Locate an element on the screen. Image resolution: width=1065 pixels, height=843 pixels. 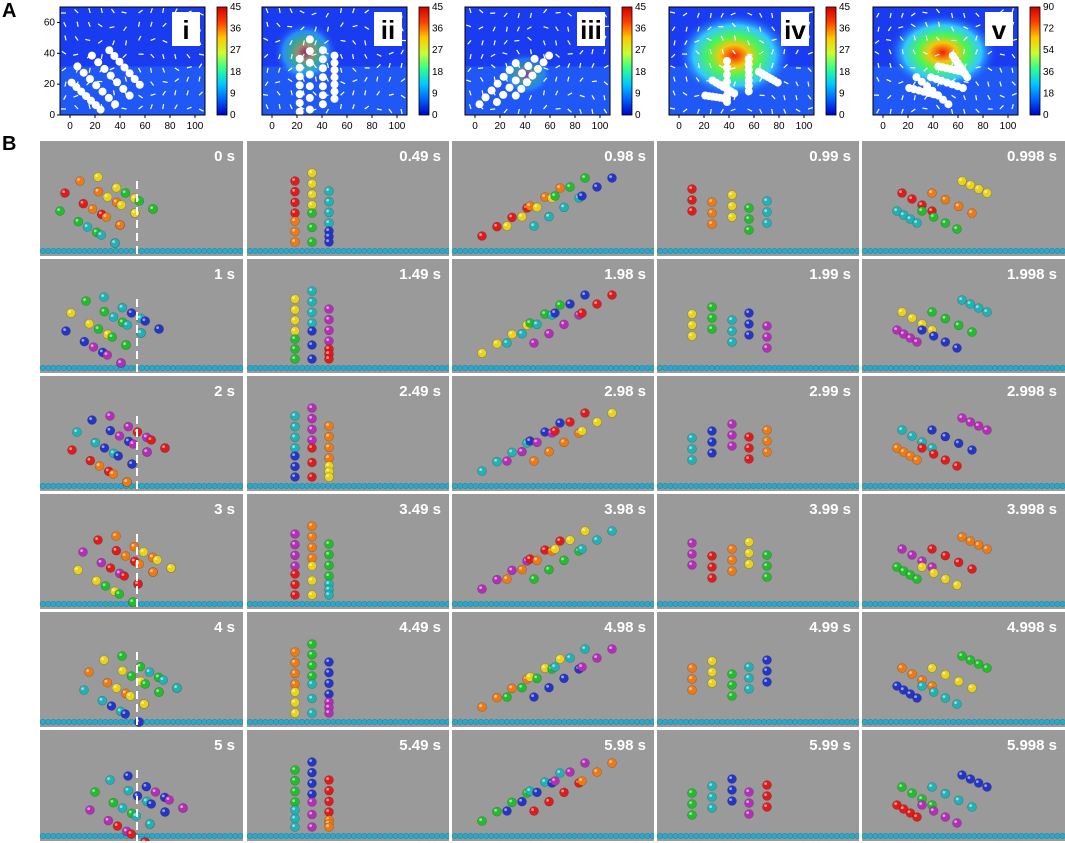
axes-frame is located at coordinates (537, 61).